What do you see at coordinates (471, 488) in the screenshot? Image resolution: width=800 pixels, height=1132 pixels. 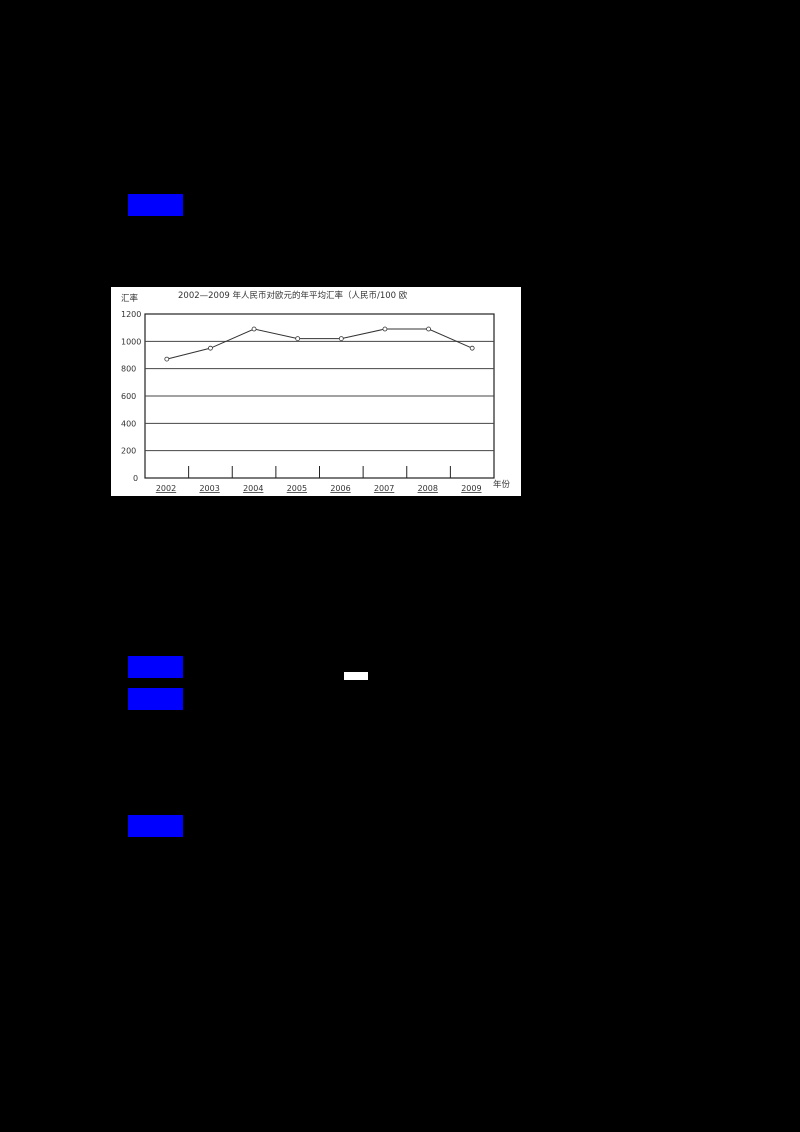 I see `svg-text: 2009` at bounding box center [471, 488].